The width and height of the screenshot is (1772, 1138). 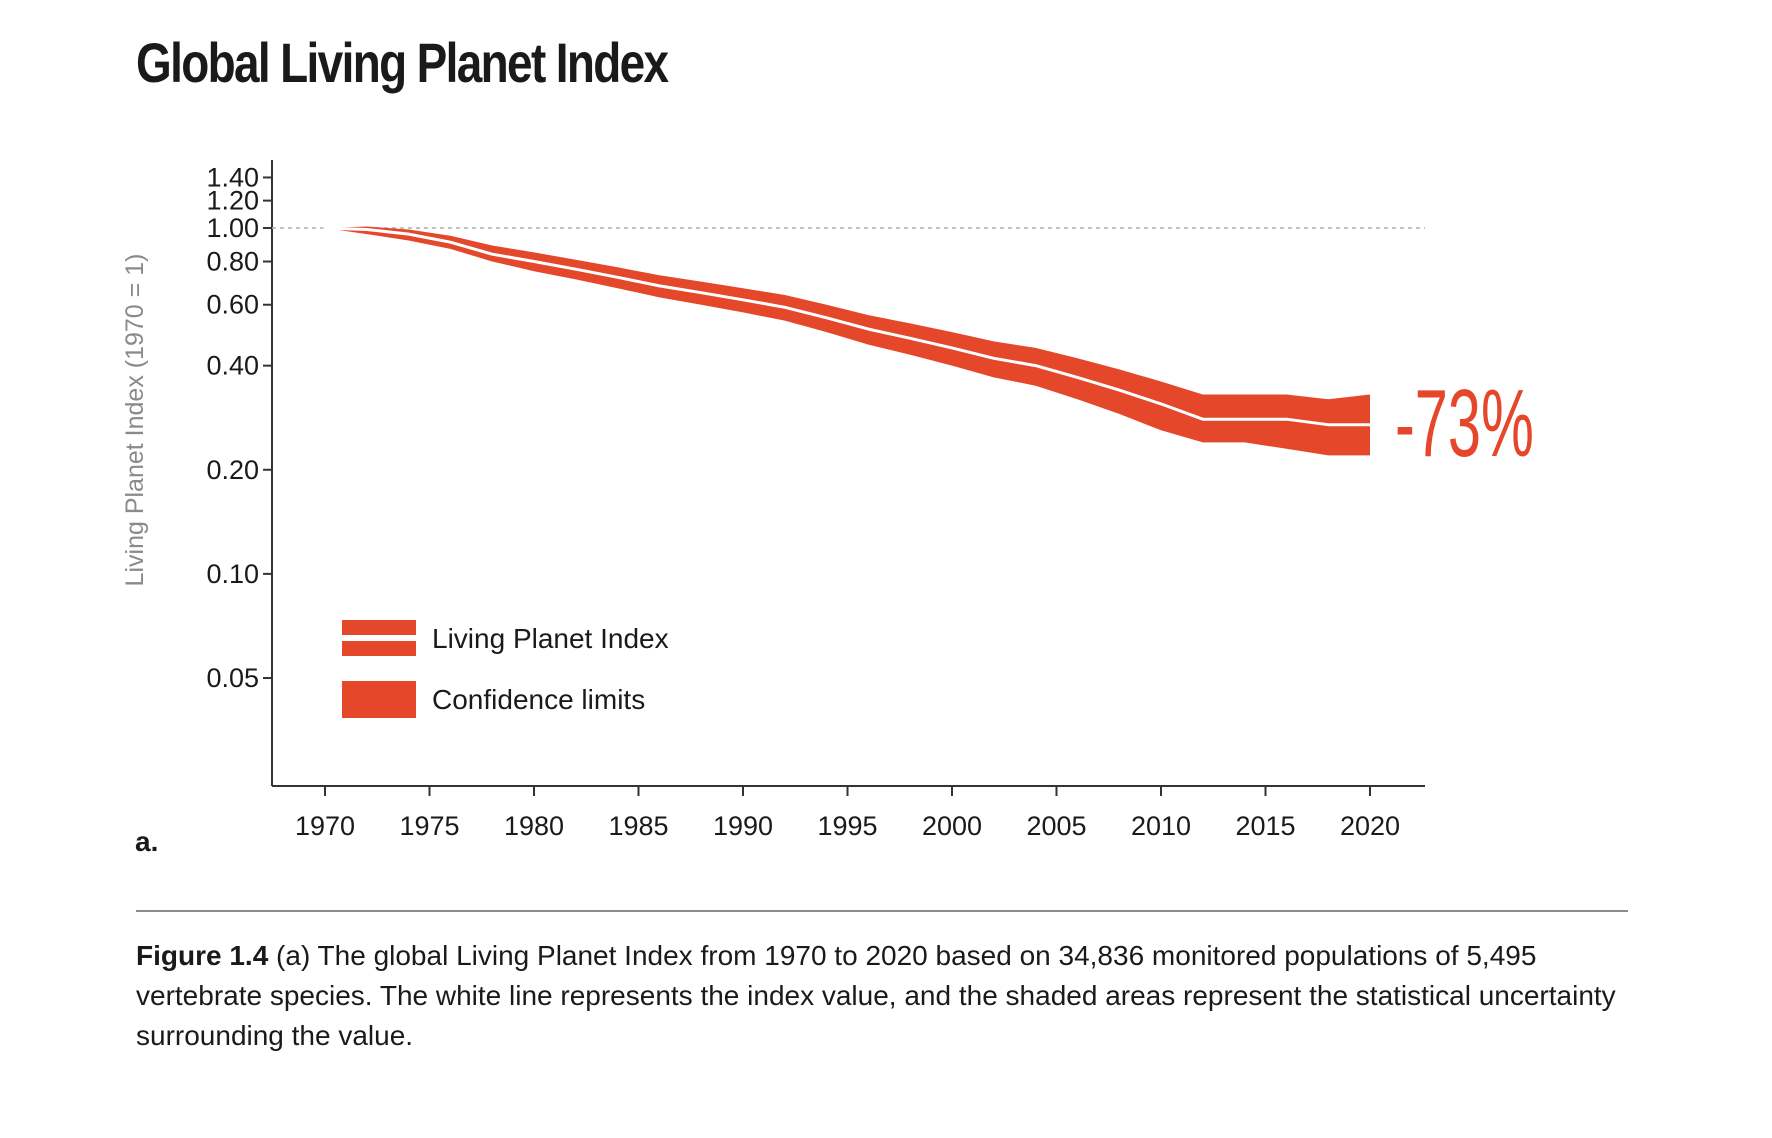 What do you see at coordinates (232, 177) in the screenshot?
I see `y-tick-label: 1.40` at bounding box center [232, 177].